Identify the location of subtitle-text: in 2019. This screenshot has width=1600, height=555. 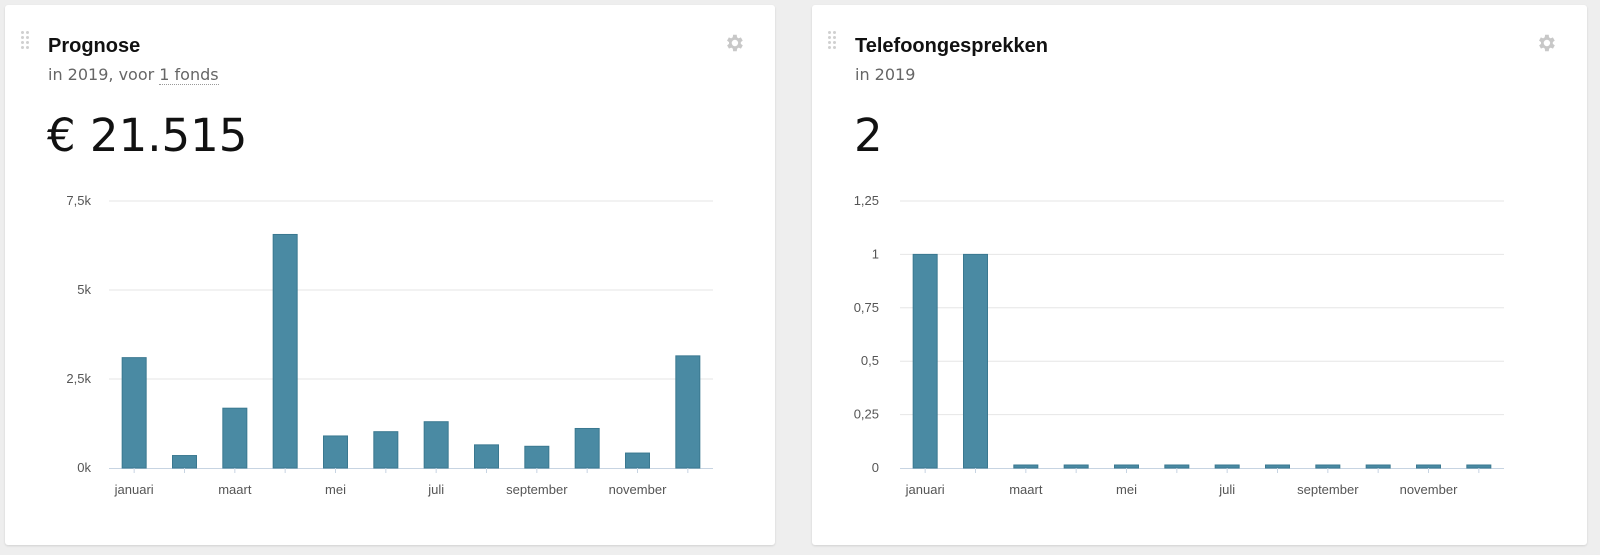
(885, 74).